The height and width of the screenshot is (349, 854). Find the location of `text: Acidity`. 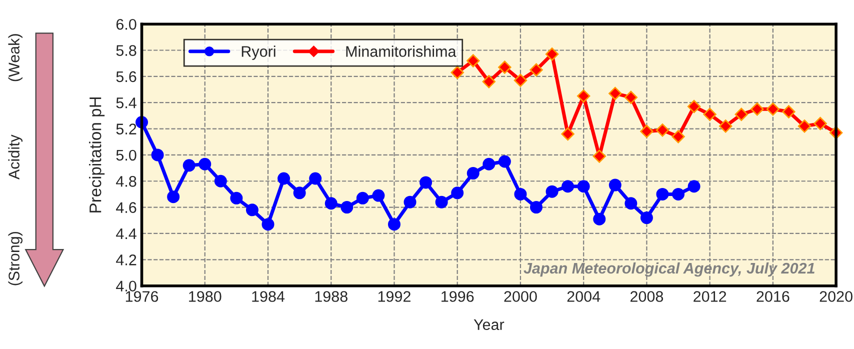

text: Acidity is located at coordinates (15, 157).